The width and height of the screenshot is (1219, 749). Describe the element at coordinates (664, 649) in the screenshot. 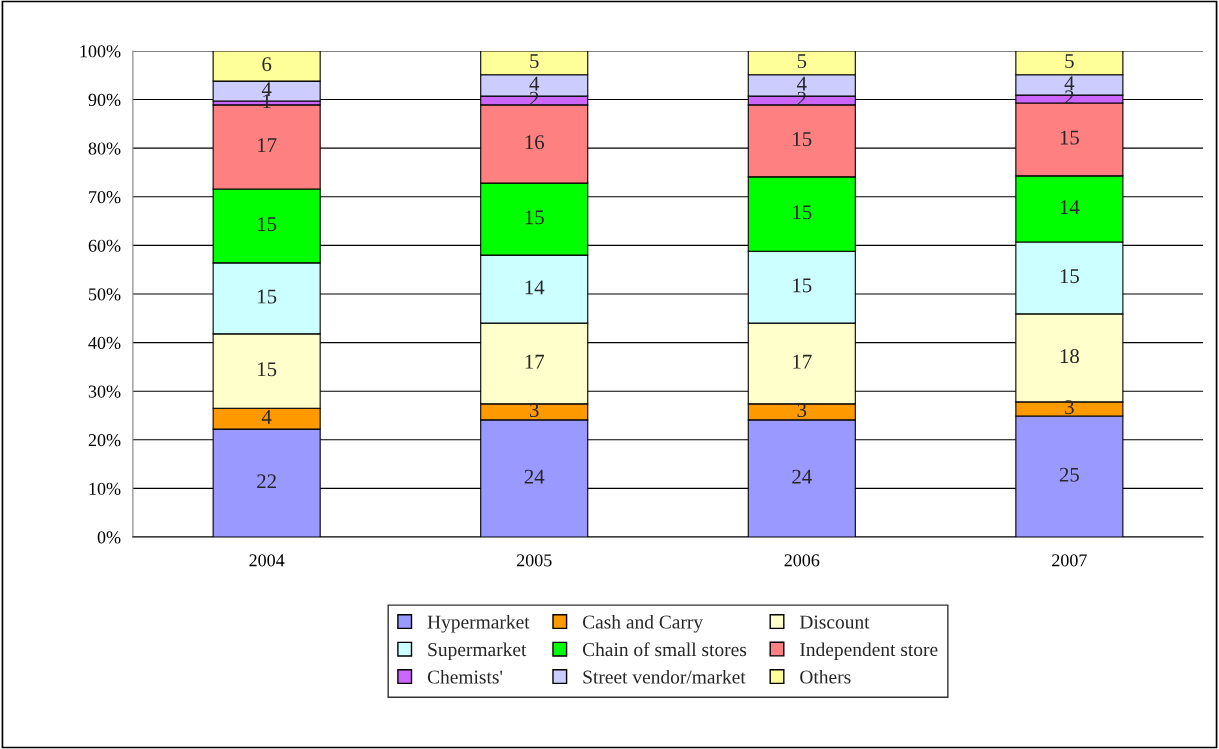

I see `legend-label: Chain of small stores` at that location.